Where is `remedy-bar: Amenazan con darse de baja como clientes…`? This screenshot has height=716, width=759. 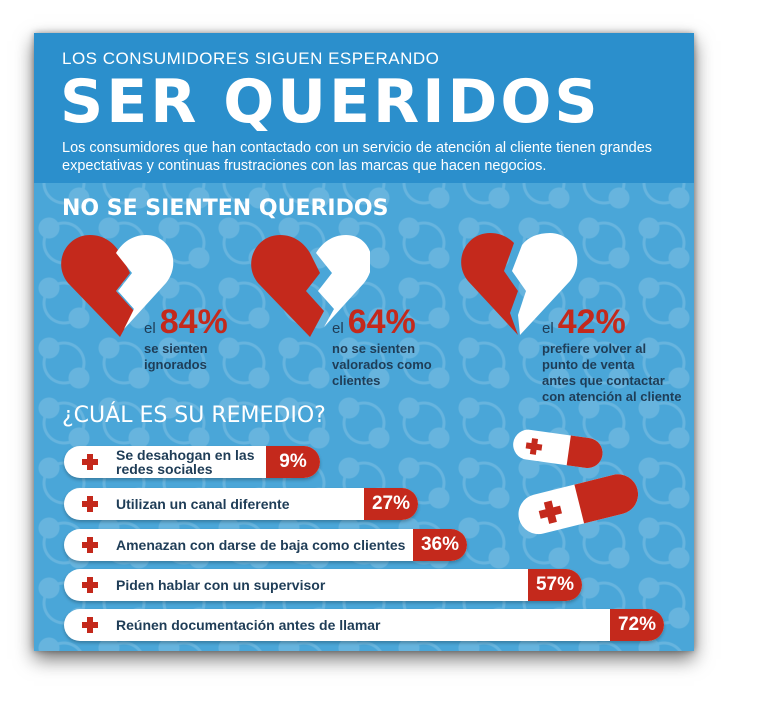
remedy-bar: Amenazan con darse de baja como clientes… is located at coordinates (265, 545).